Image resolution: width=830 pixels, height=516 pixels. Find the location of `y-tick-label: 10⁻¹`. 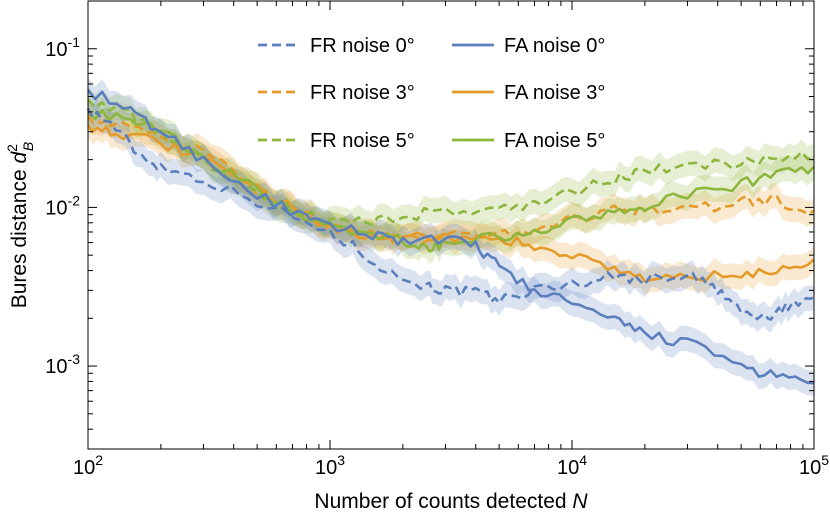

y-tick-label: 10⁻¹ is located at coordinates (62, 47).